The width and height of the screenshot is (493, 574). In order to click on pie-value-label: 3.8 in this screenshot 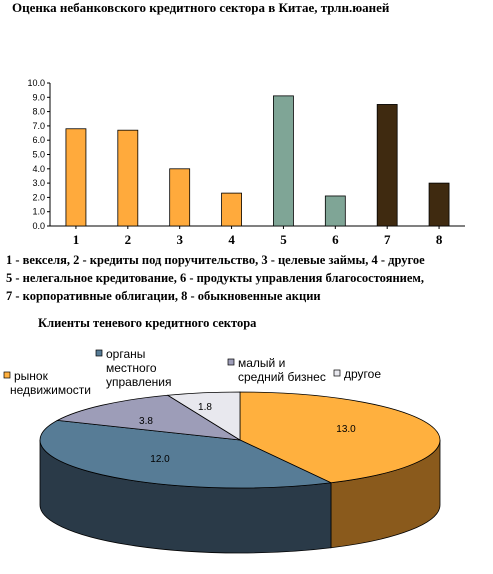, I will do `click(146, 421)`.